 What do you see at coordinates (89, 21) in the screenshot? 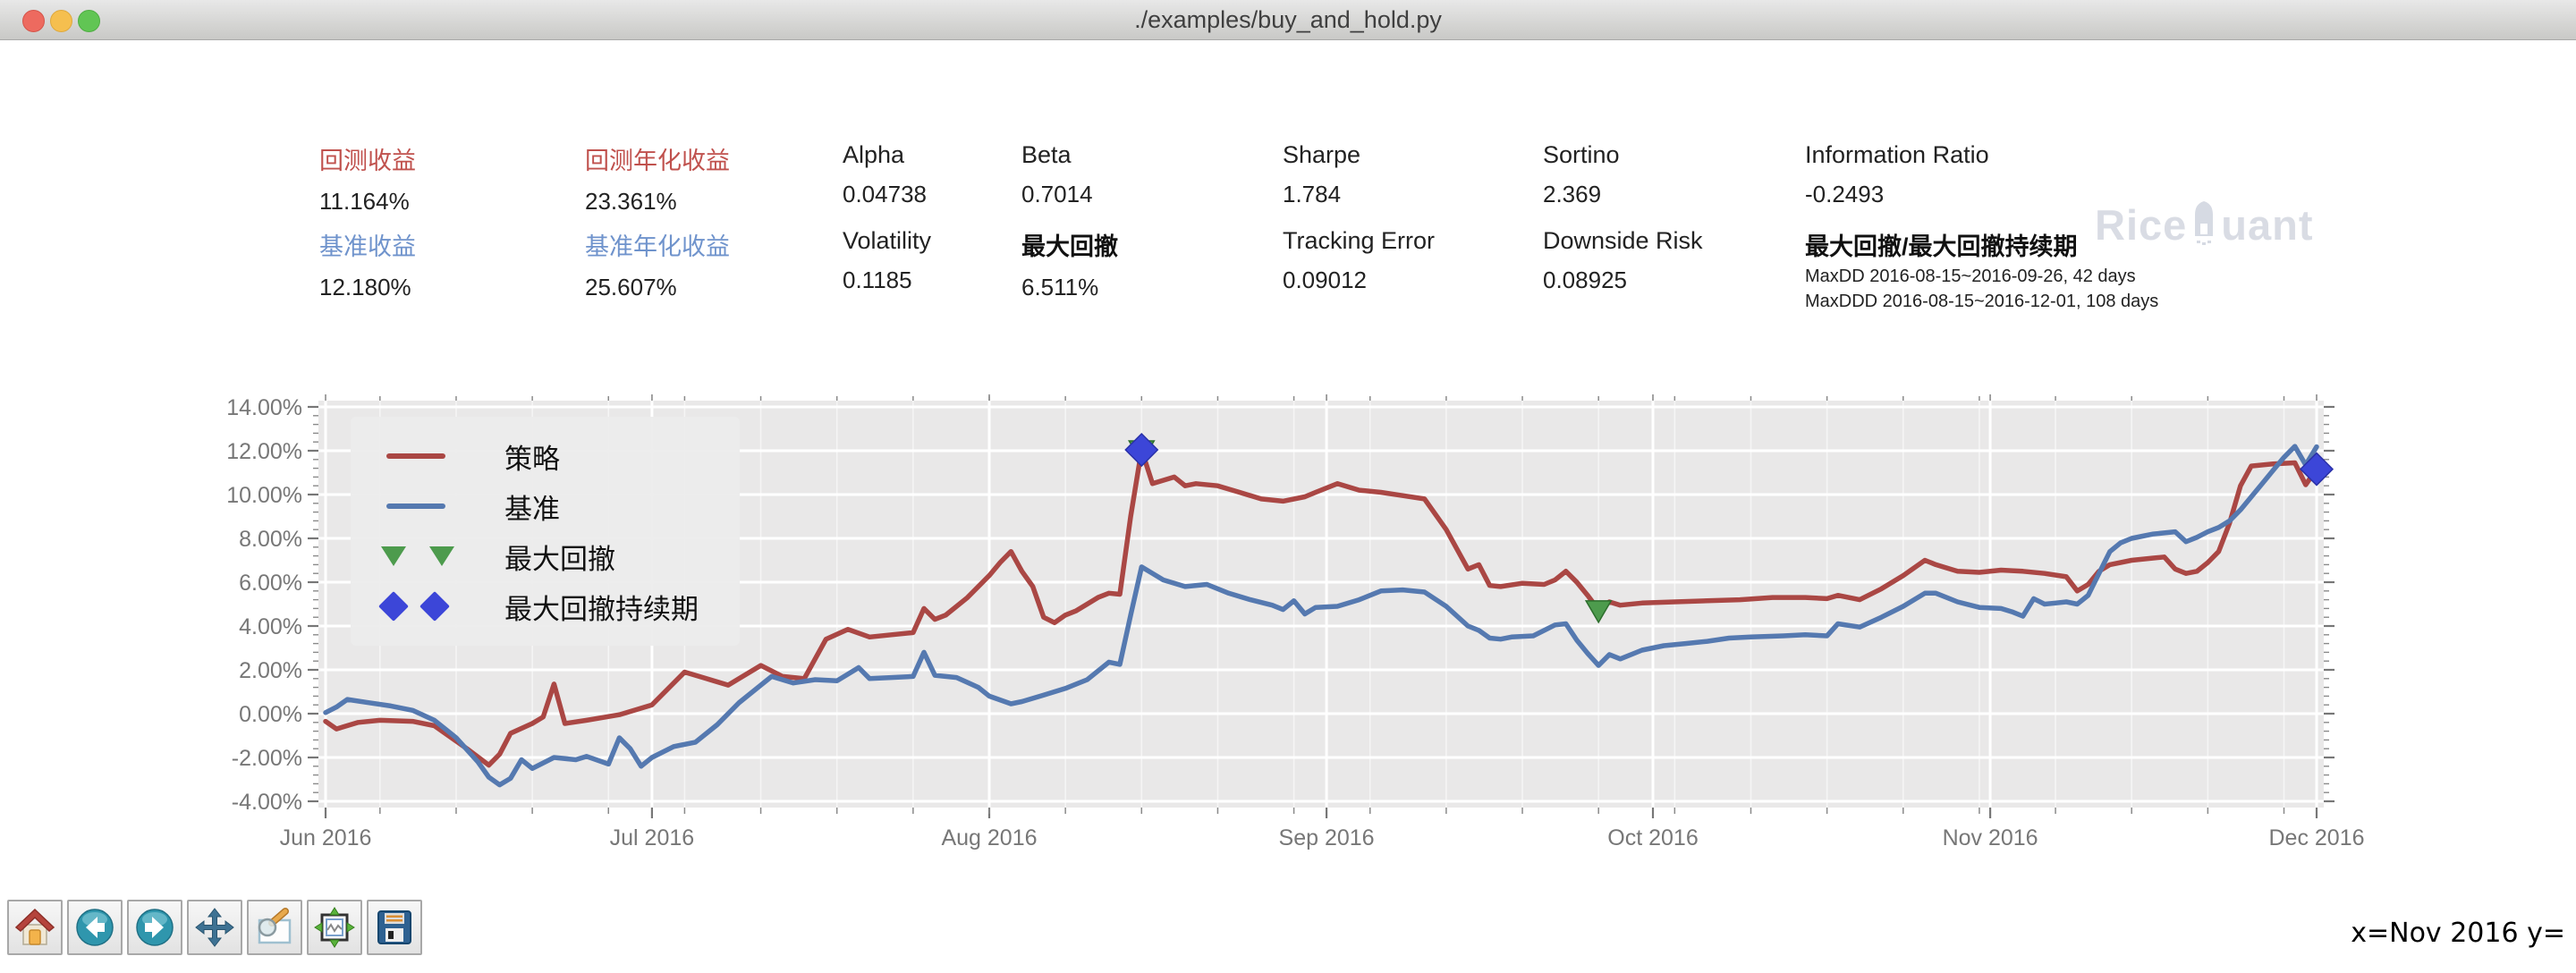
I see `zoom-window-button` at bounding box center [89, 21].